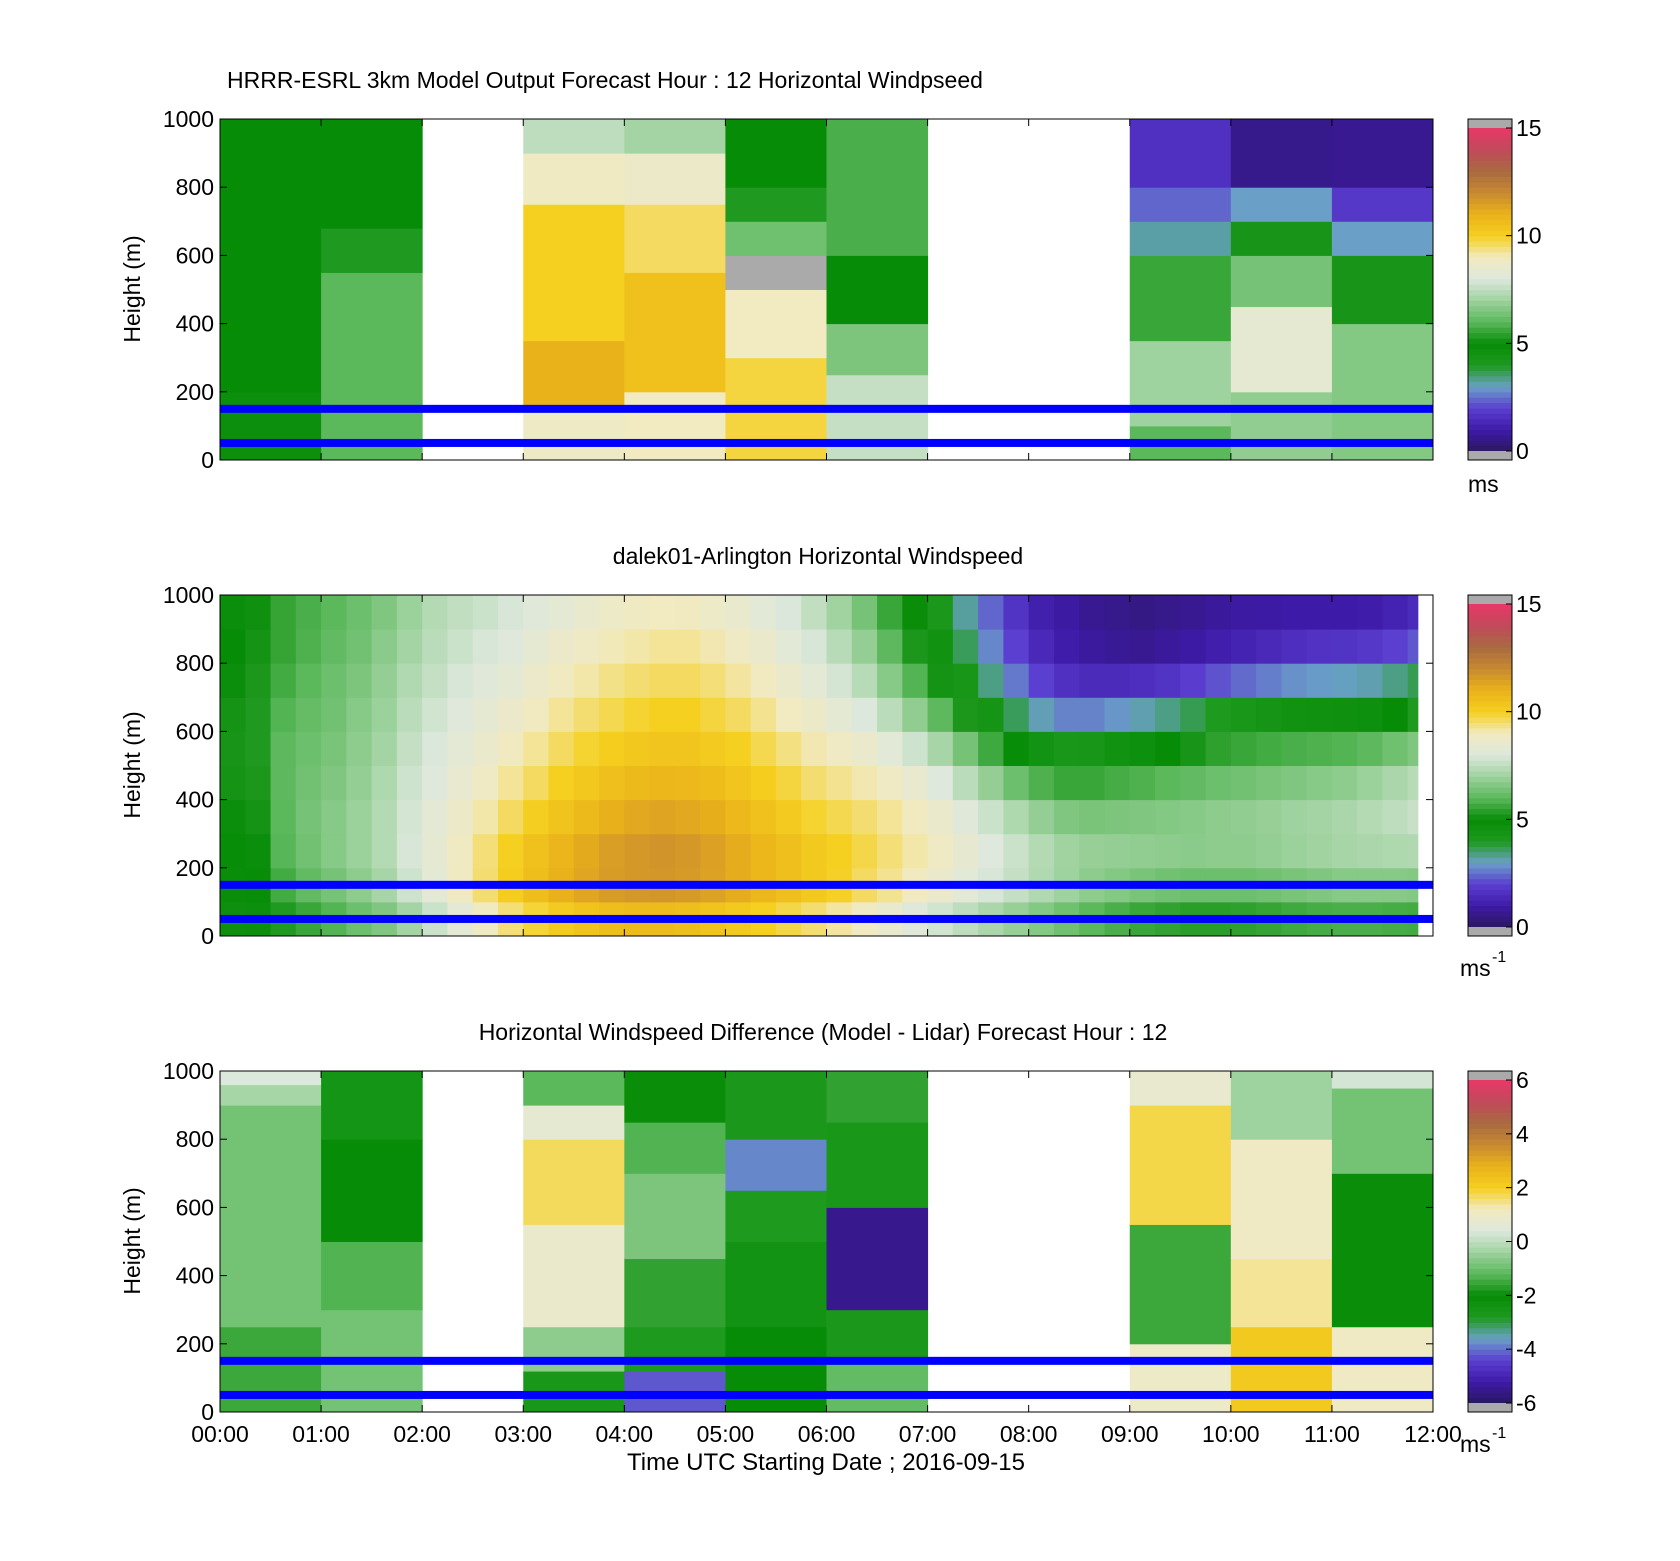 The height and width of the screenshot is (1561, 1680). I want to click on x-tick-label-11: 11:00, so click(1332, 1434).